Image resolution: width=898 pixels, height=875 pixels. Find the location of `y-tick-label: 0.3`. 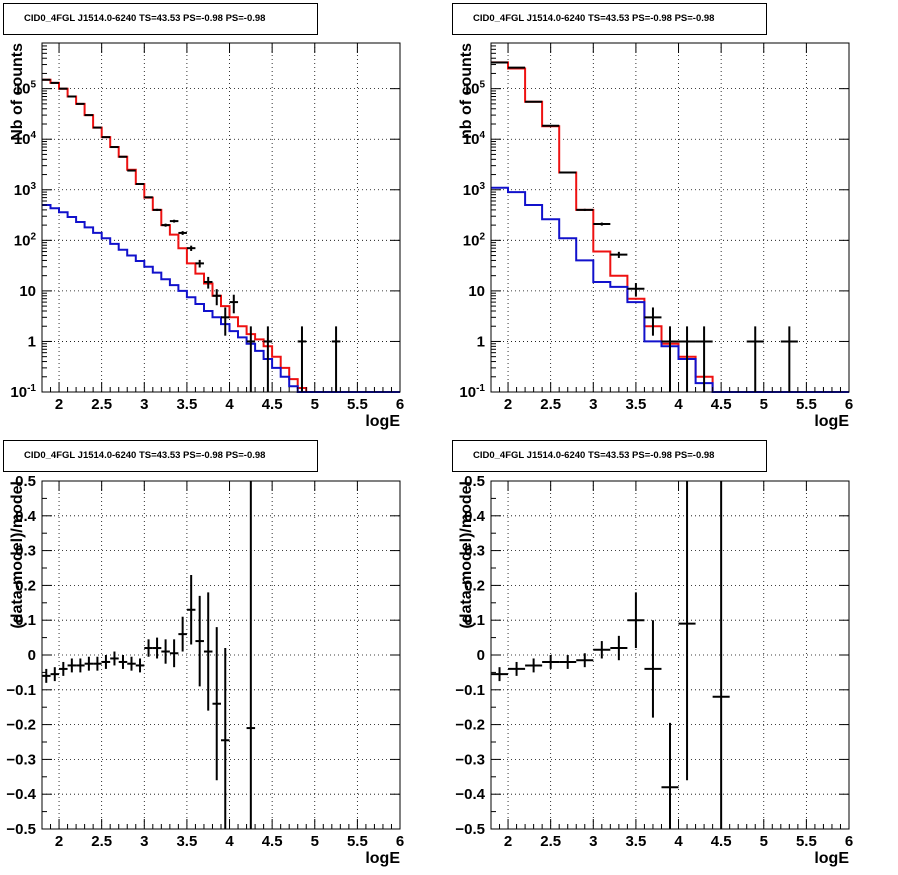

y-tick-label: 0.3 is located at coordinates (25, 551).